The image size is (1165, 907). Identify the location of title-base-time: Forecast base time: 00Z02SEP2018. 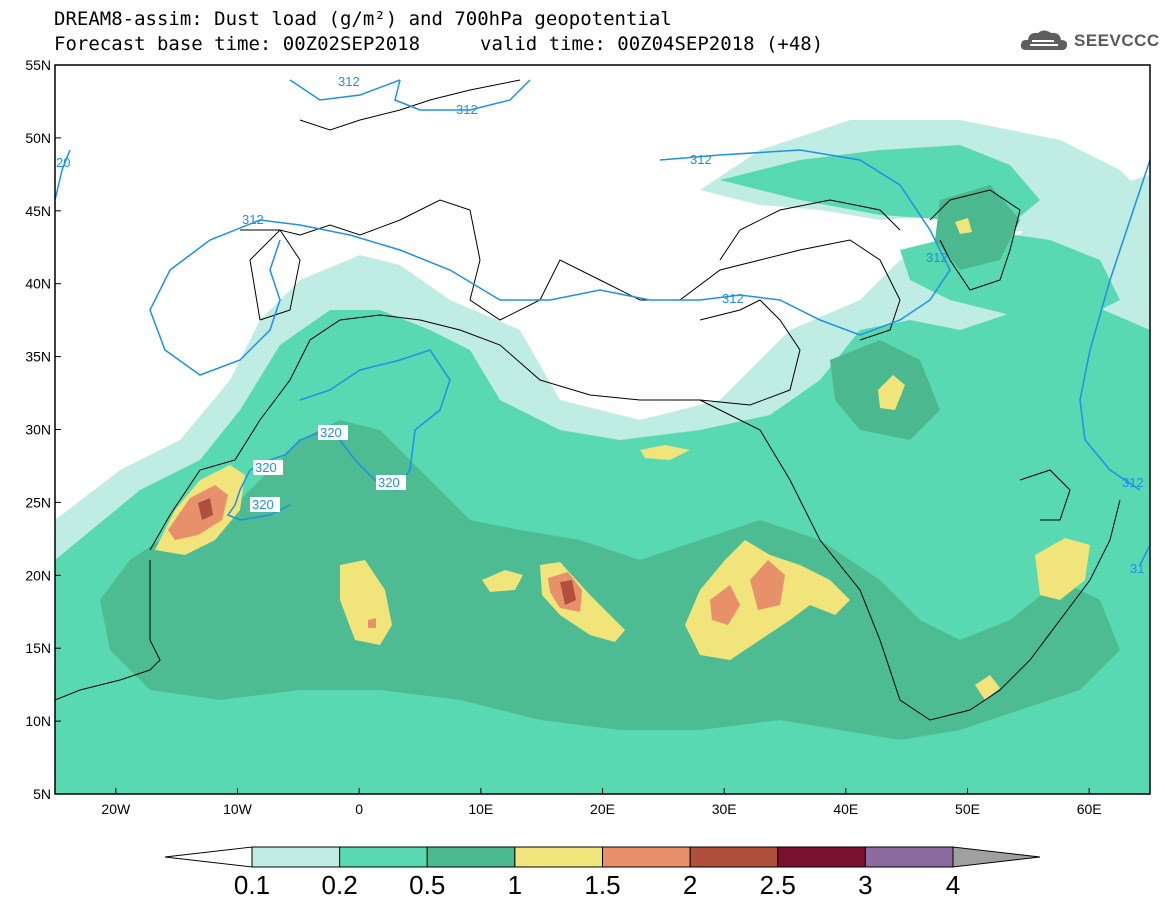
(237, 44).